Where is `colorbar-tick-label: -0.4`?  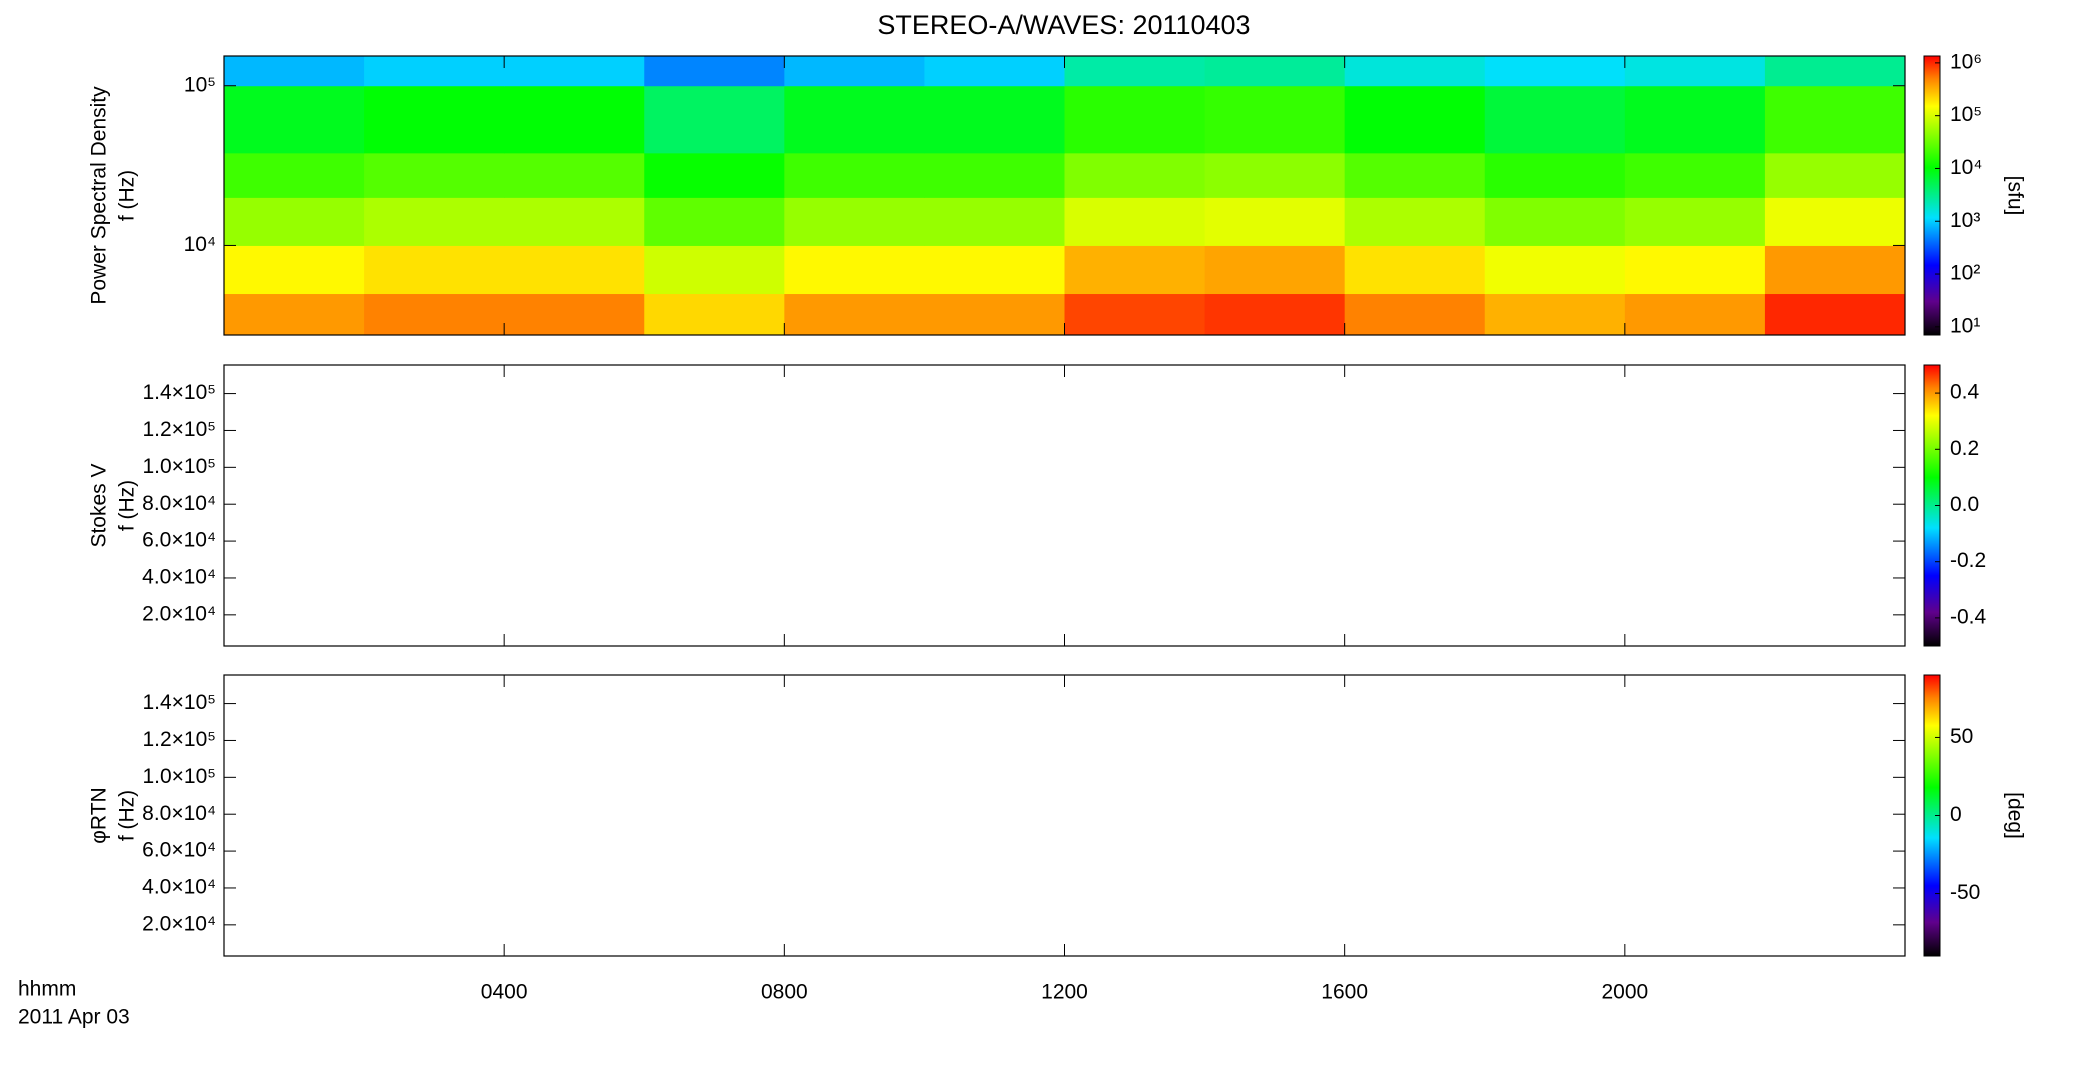 colorbar-tick-label: -0.4 is located at coordinates (1968, 616).